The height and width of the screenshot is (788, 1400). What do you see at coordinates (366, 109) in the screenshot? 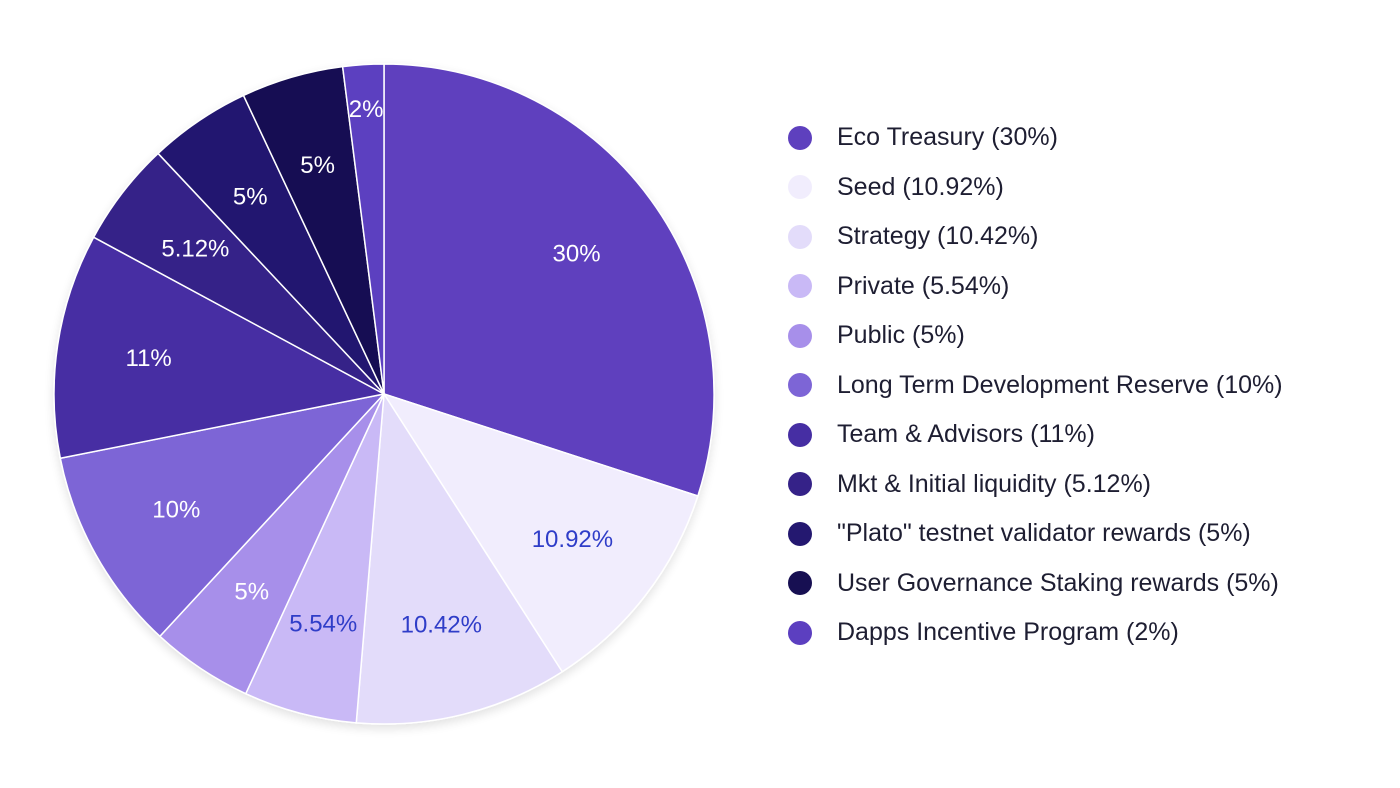
I see `pie-slice-label-11: 2%` at bounding box center [366, 109].